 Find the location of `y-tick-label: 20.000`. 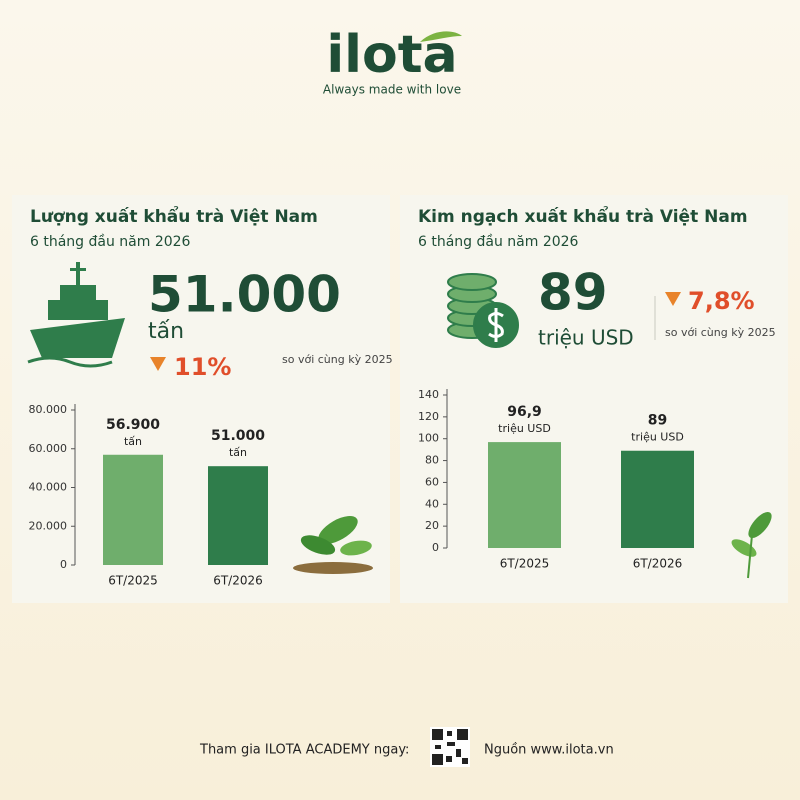

y-tick-label: 20.000 is located at coordinates (48, 525).